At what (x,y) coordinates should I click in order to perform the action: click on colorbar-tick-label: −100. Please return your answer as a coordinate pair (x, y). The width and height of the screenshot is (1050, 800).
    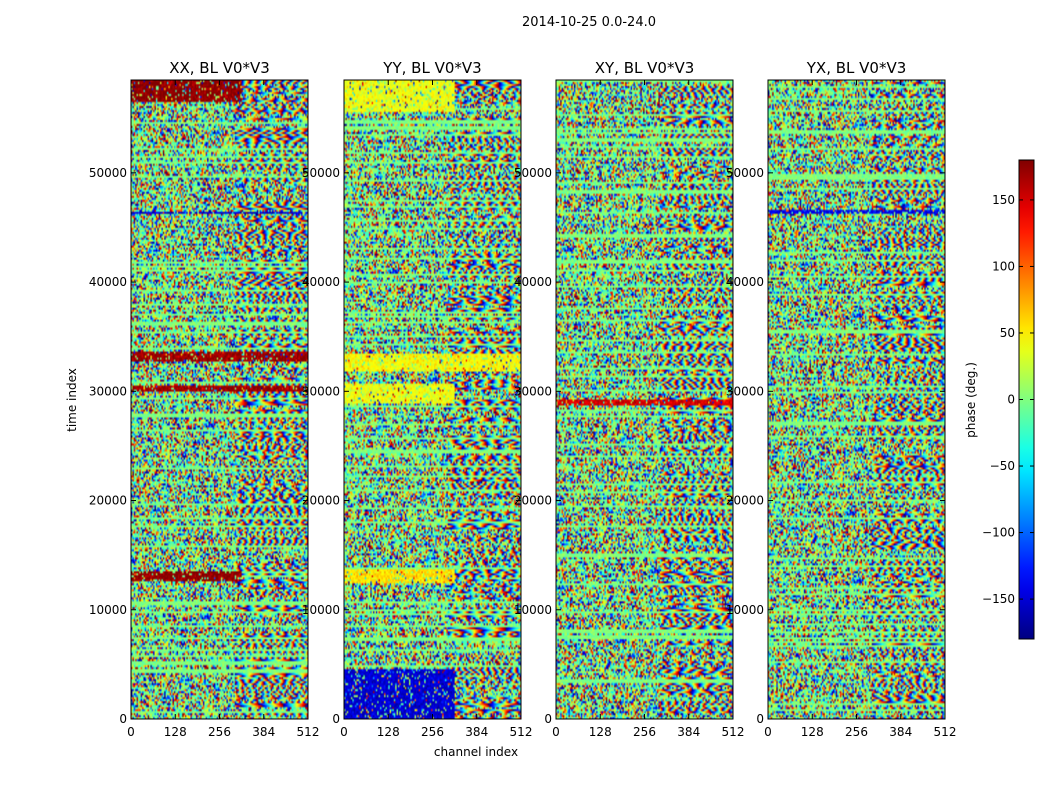
    Looking at the image, I should click on (998, 533).